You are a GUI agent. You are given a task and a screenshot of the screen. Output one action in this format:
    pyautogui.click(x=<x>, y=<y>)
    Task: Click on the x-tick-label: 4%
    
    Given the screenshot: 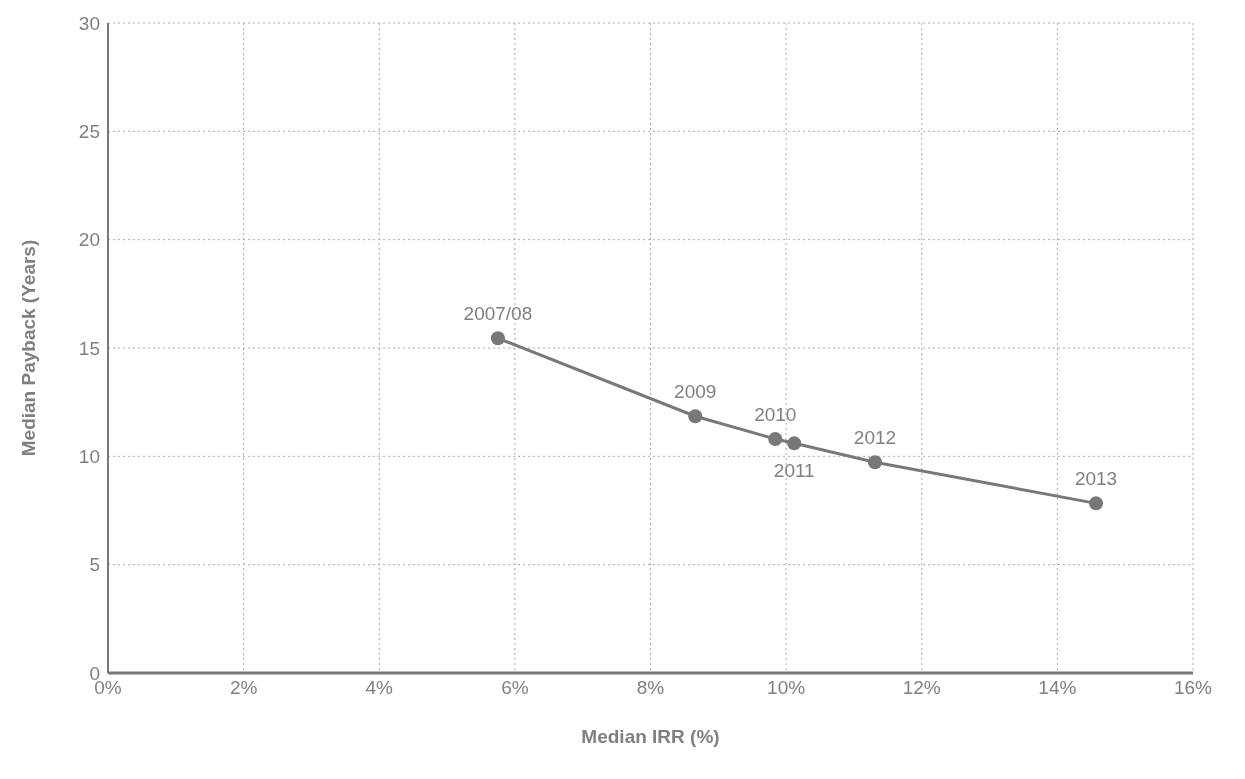 What is the action you would take?
    pyautogui.click(x=379, y=688)
    